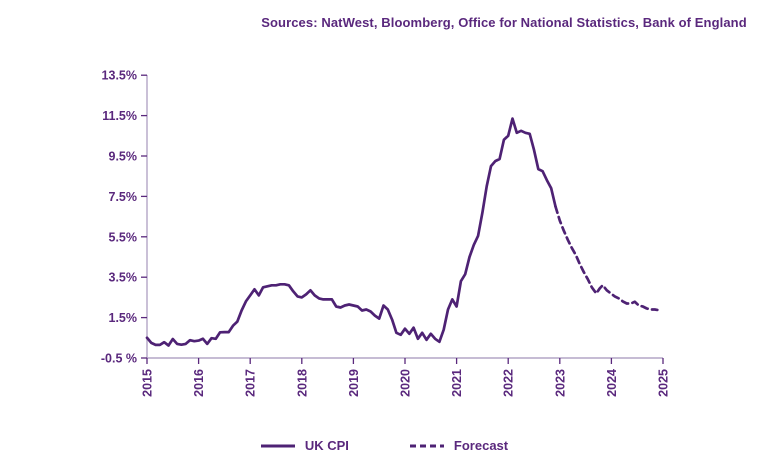 This screenshot has width=768, height=471. I want to click on x-tick-label: 2021, so click(457, 383).